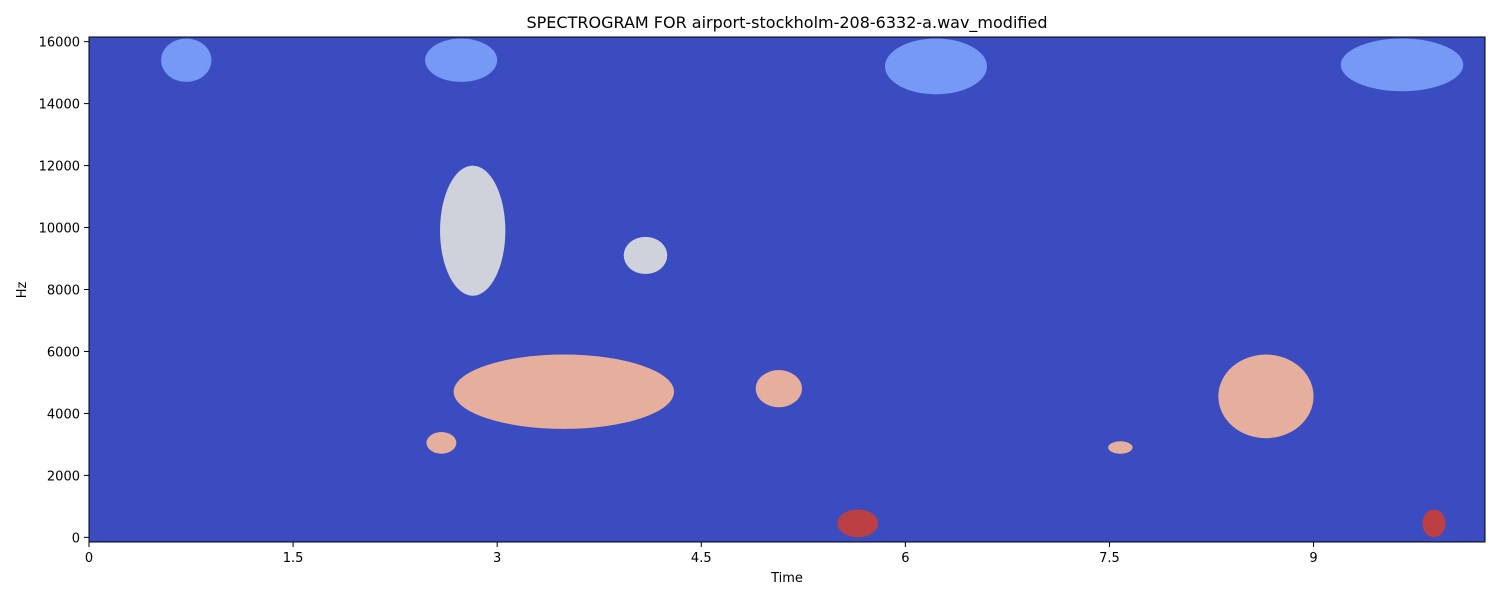  I want to click on y-axis: 0 2000 4000 6000 8000 10000 12000 14000 16000, so click(64, 291).